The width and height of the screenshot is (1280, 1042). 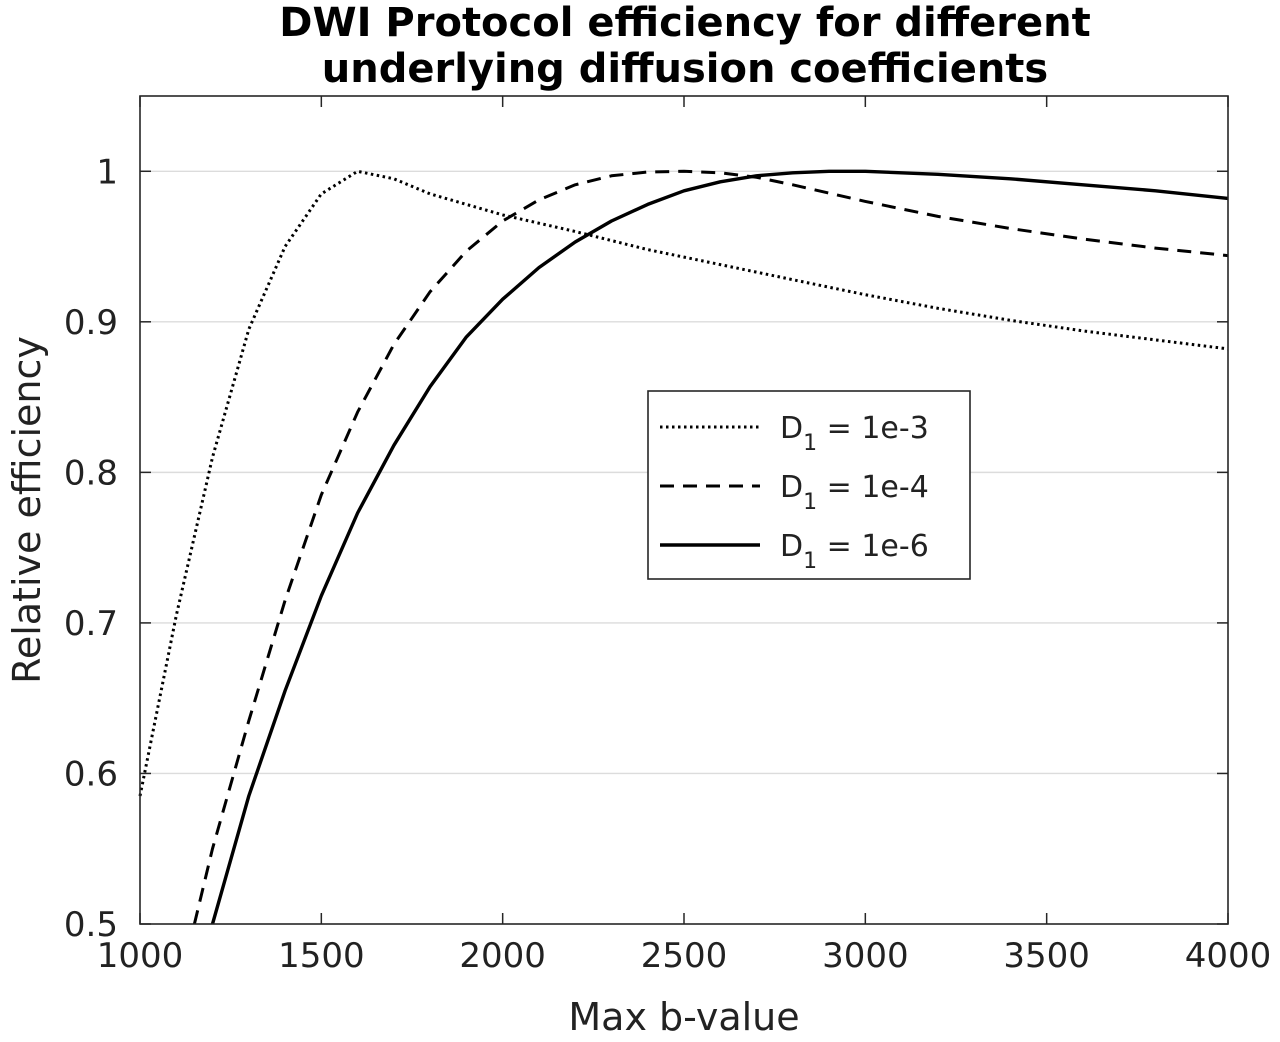 I want to click on x-tick-label: 1500, so click(x=321, y=956).